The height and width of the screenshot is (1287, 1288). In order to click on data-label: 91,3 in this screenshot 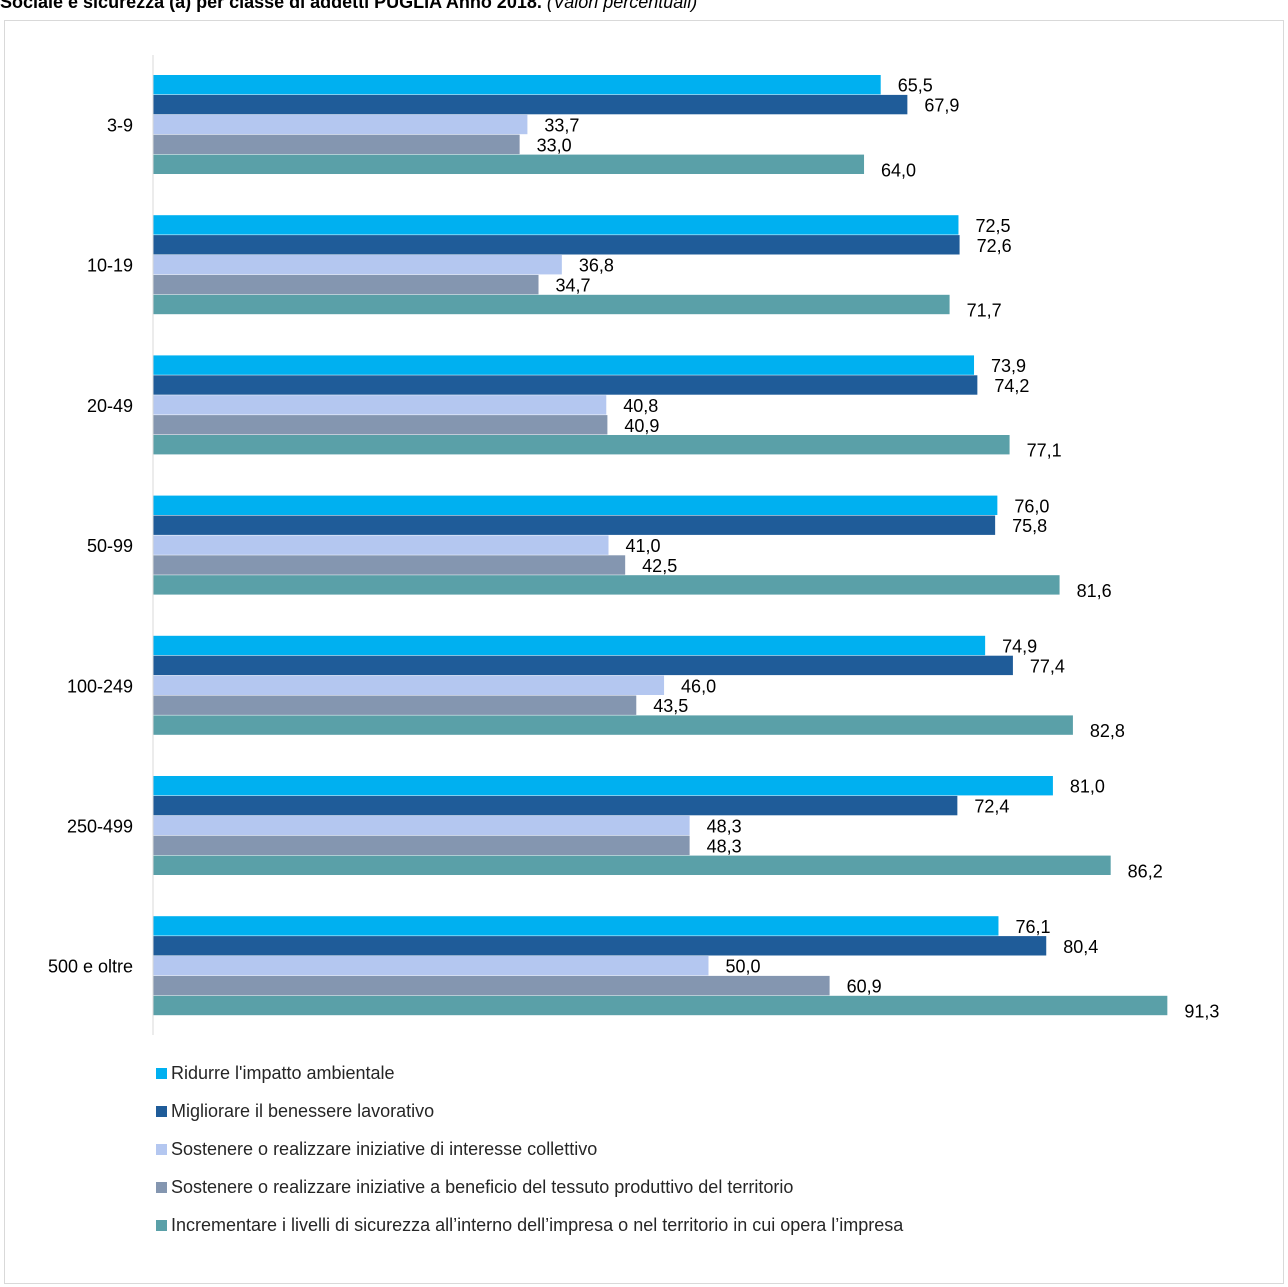, I will do `click(1201, 1012)`.